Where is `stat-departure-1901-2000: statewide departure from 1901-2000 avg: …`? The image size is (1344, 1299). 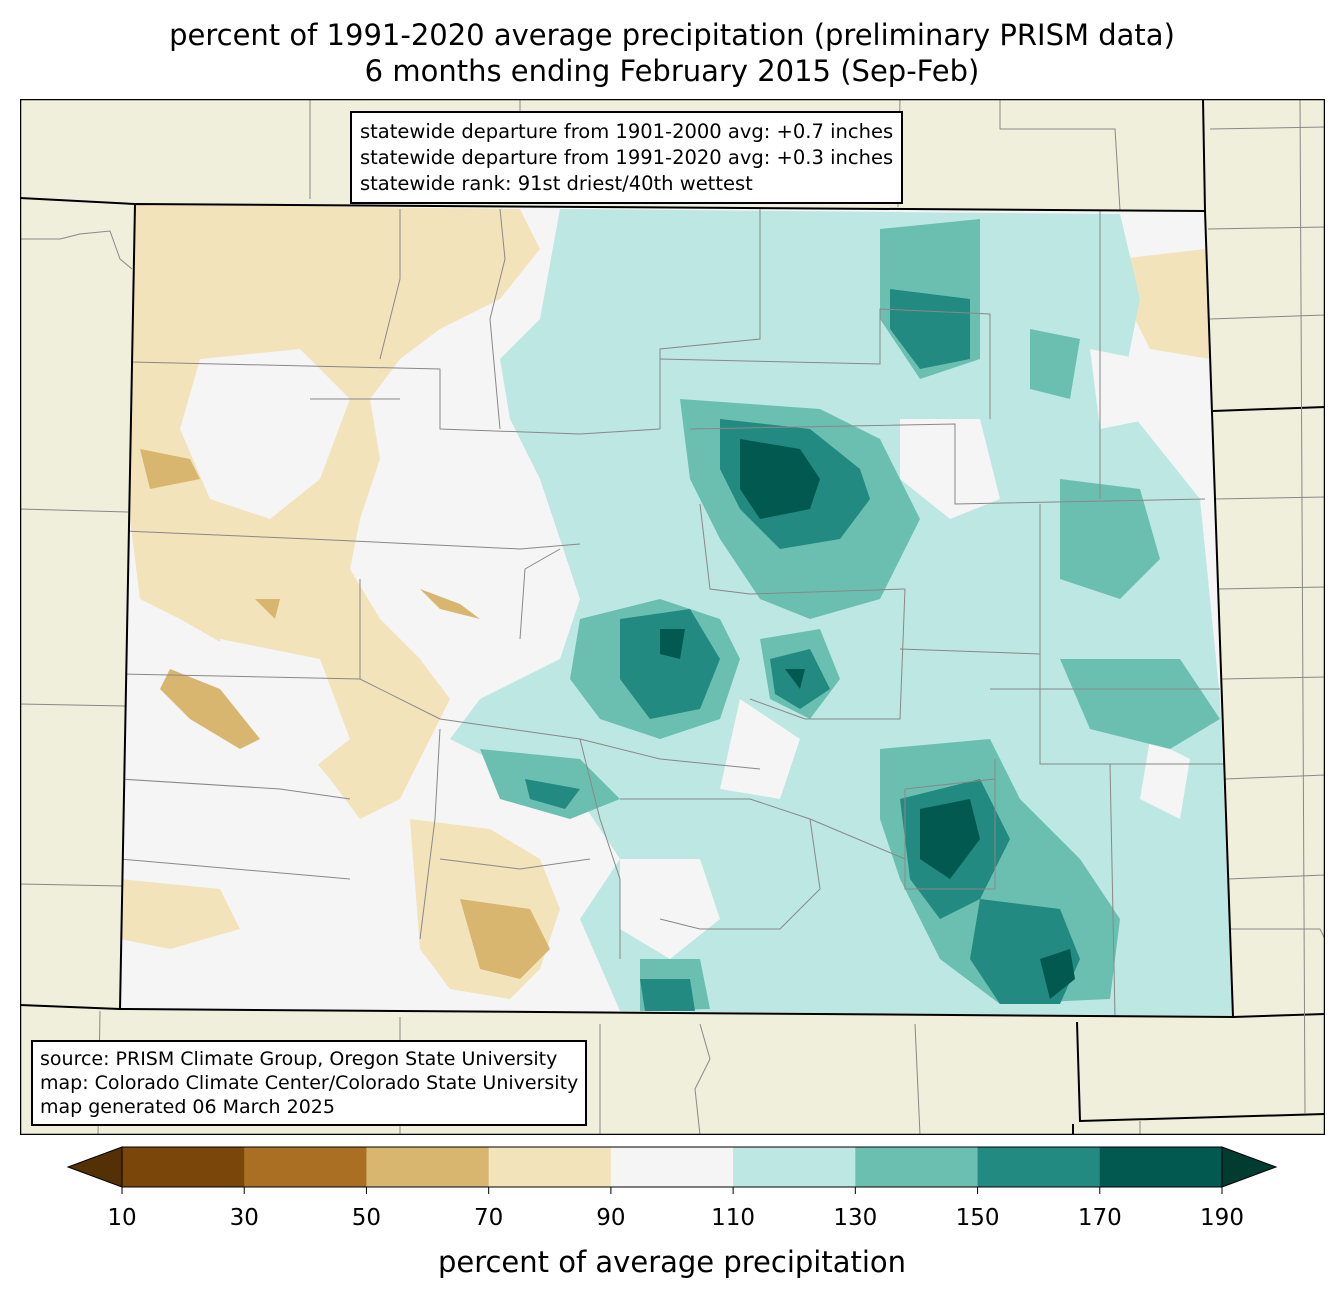
stat-departure-1901-2000: statewide departure from 1901-2000 avg: … is located at coordinates (627, 131).